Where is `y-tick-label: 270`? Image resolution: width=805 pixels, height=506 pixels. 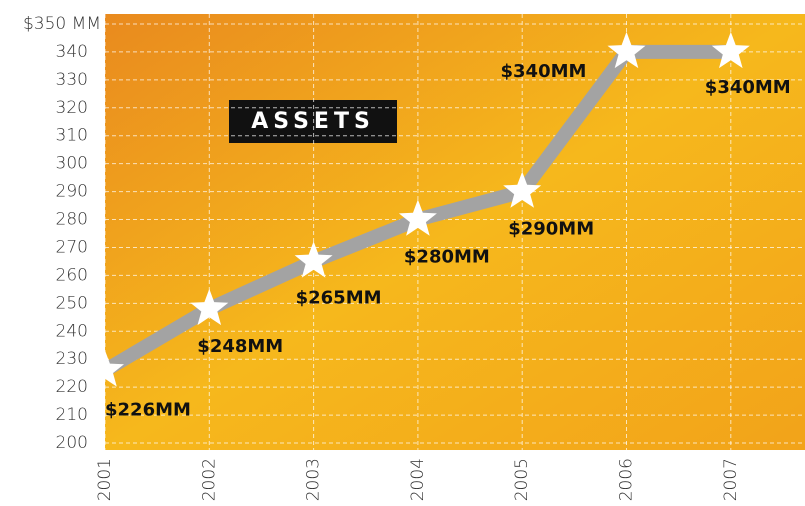
y-tick-label: 270 is located at coordinates (72, 247).